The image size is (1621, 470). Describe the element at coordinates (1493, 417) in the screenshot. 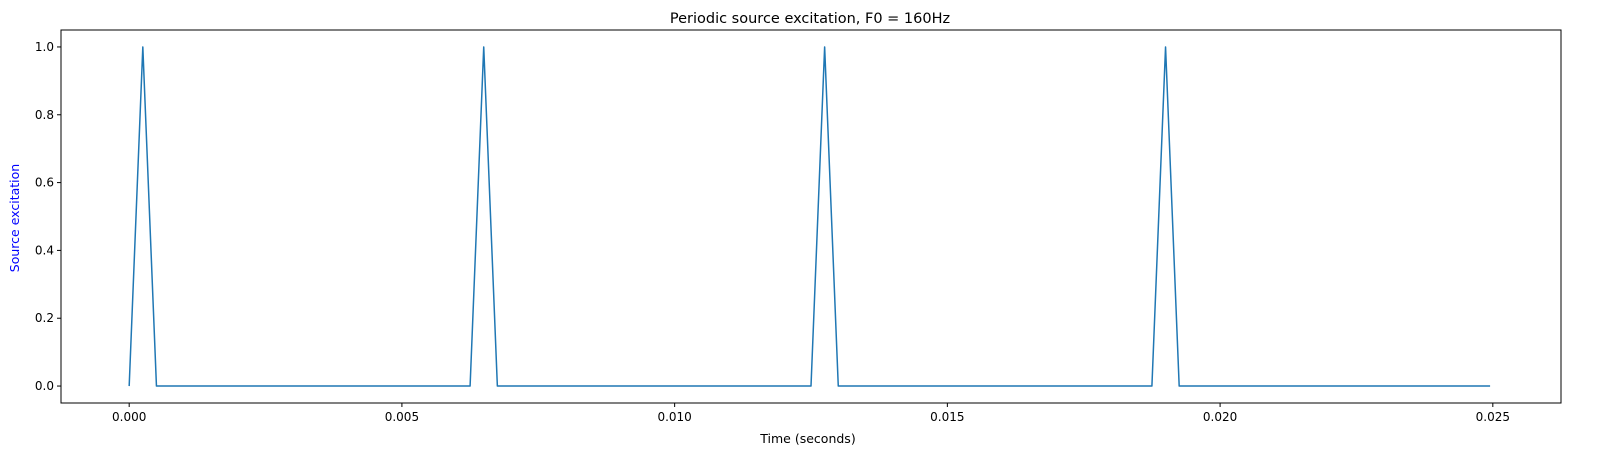

I see `x-tick-label: 0.025` at that location.